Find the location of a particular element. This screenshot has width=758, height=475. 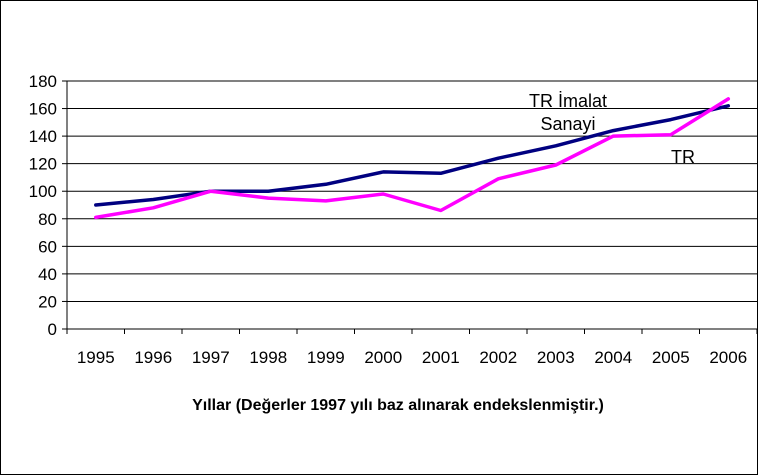

y-tick-label: 120 is located at coordinates (43, 164).